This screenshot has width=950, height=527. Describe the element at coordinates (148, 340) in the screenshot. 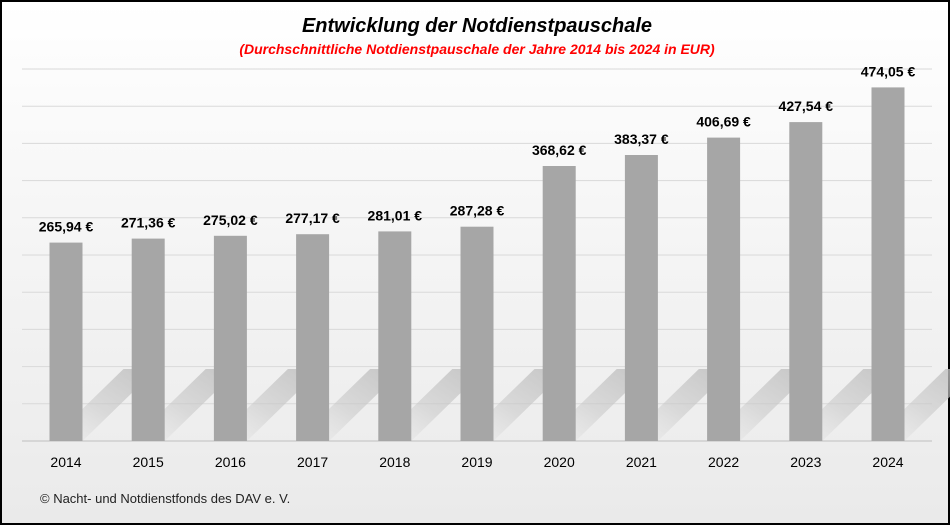

I see `bar-2015` at that location.